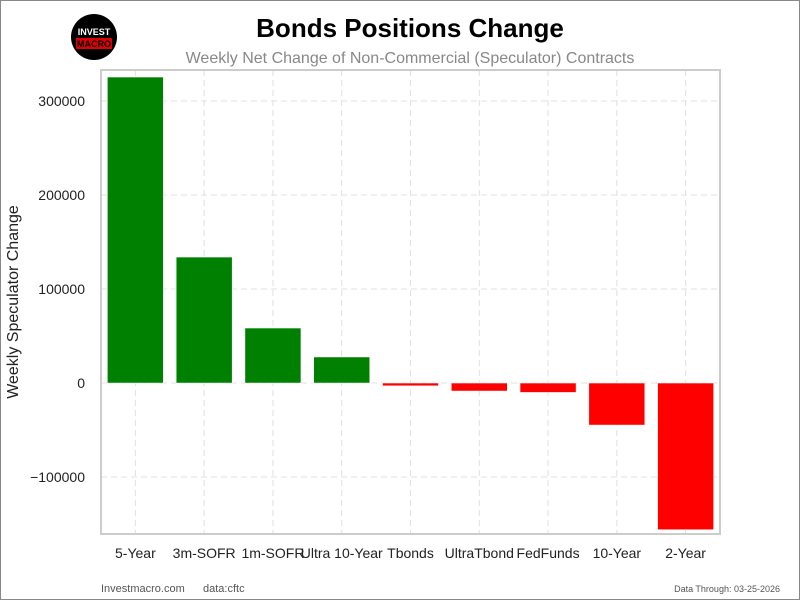  What do you see at coordinates (61, 289) in the screenshot?
I see `y-tick-label: 100000` at bounding box center [61, 289].